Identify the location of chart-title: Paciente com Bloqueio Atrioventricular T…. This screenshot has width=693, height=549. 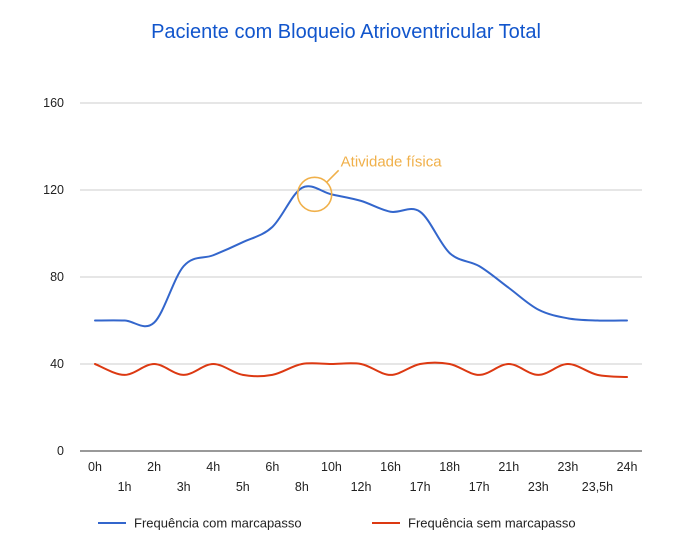
(346, 32).